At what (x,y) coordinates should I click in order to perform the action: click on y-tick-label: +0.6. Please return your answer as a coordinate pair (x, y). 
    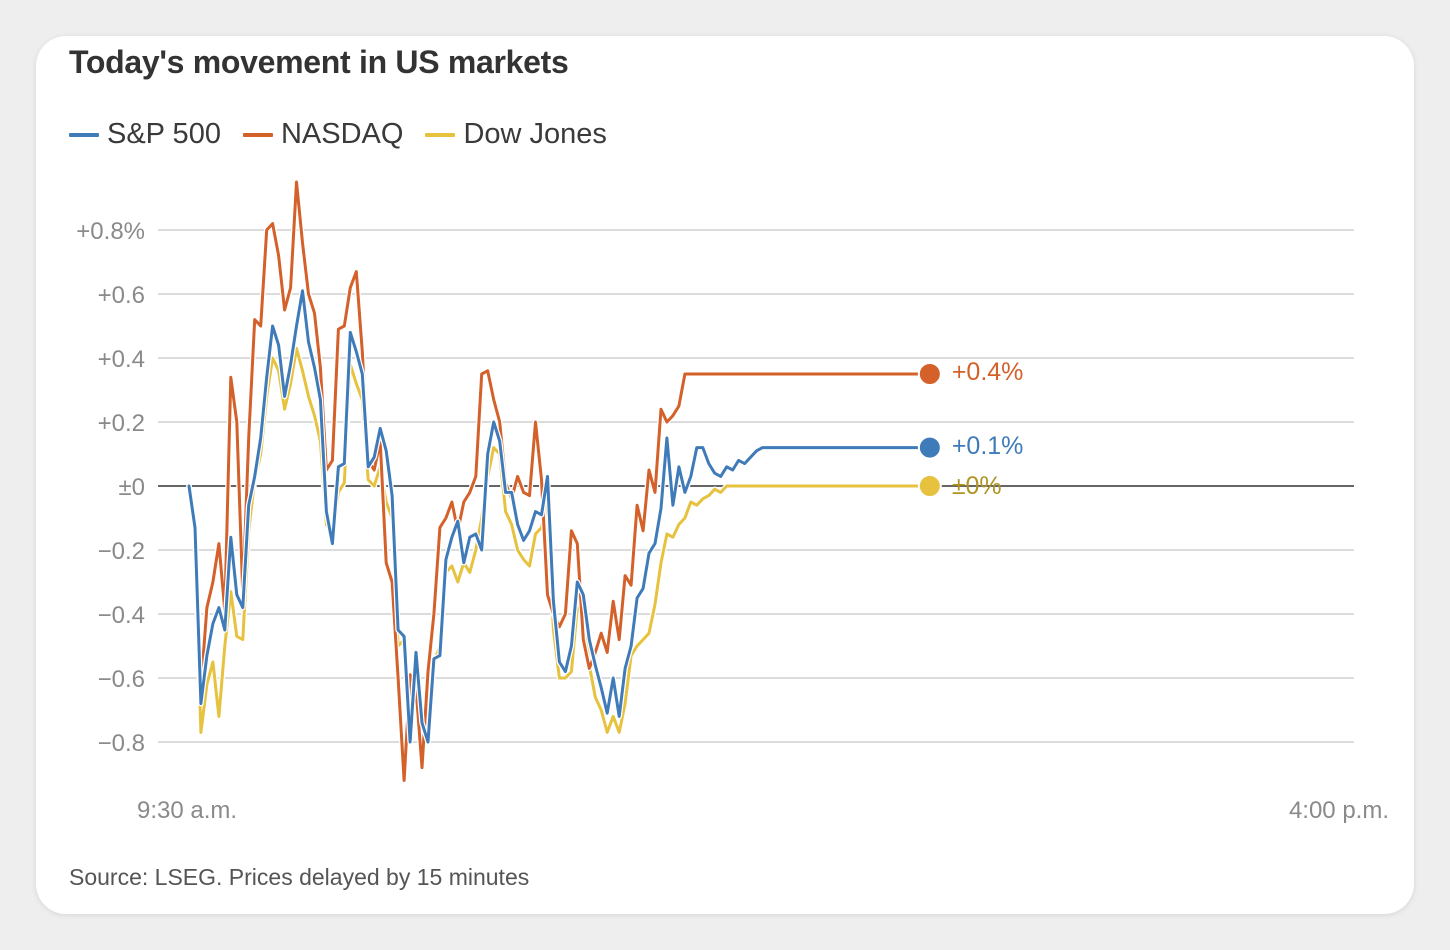
    Looking at the image, I should click on (121, 295).